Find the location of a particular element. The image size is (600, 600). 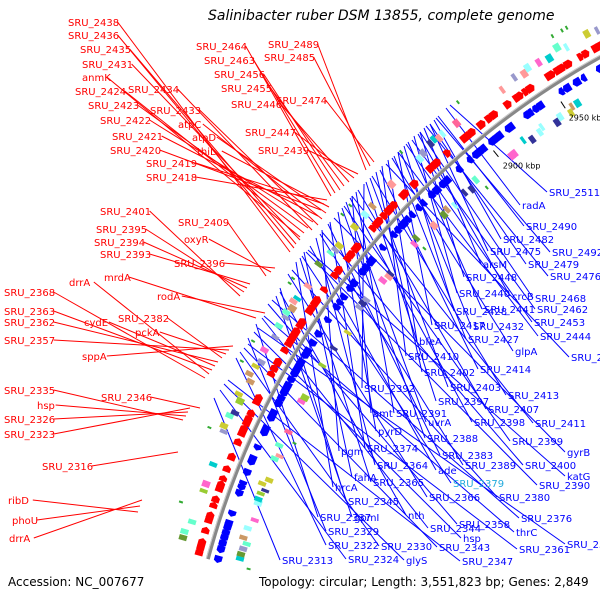

scale-tick-mark is located at coordinates (563, 105).